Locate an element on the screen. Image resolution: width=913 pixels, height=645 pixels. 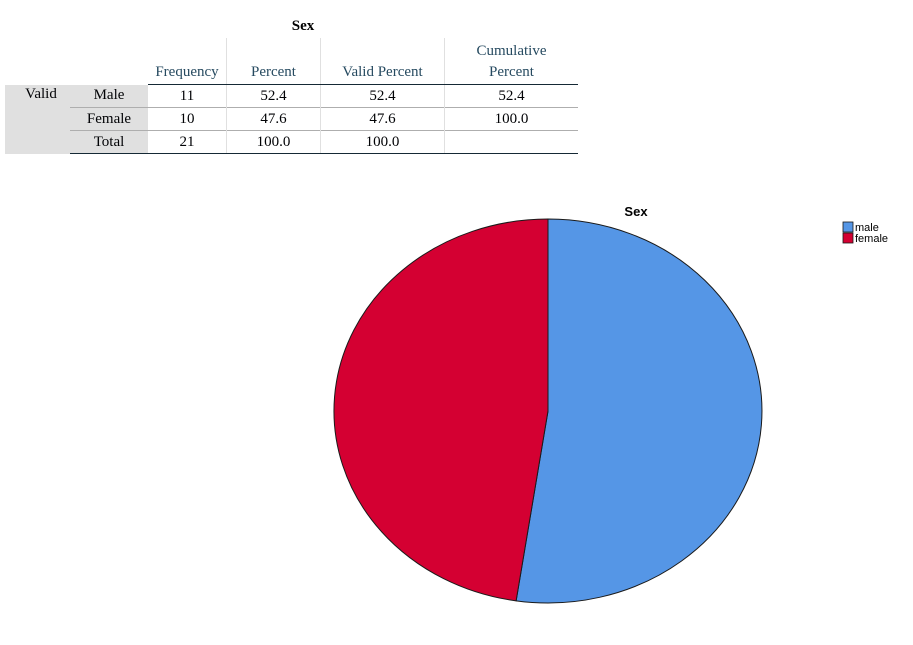
cell-frequency: 21 is located at coordinates (187, 142).